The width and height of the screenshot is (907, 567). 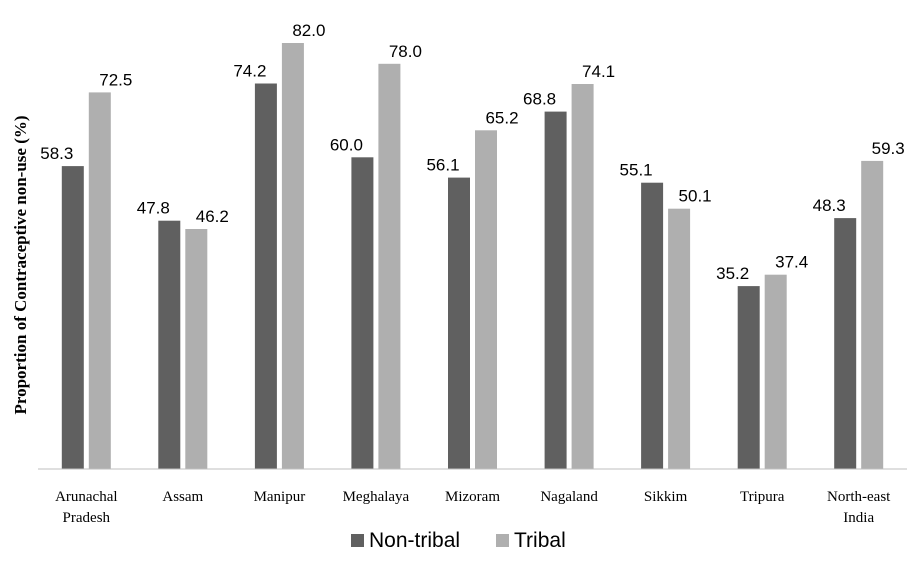 I want to click on category-label-2: Manipur, so click(x=280, y=497).